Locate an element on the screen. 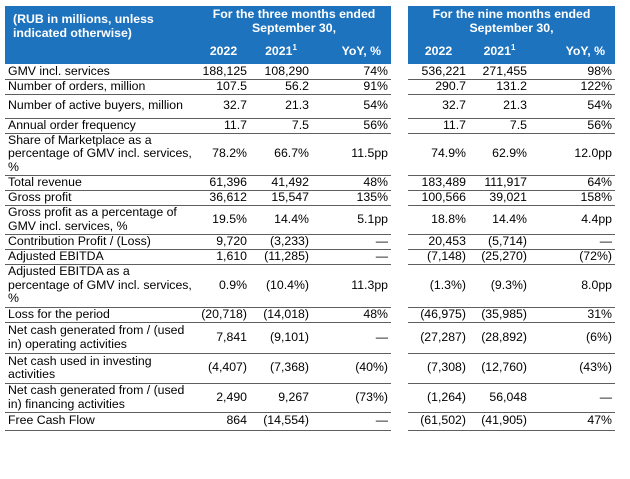 The image size is (630, 479). row-label: Total revenue is located at coordinates (101, 183).